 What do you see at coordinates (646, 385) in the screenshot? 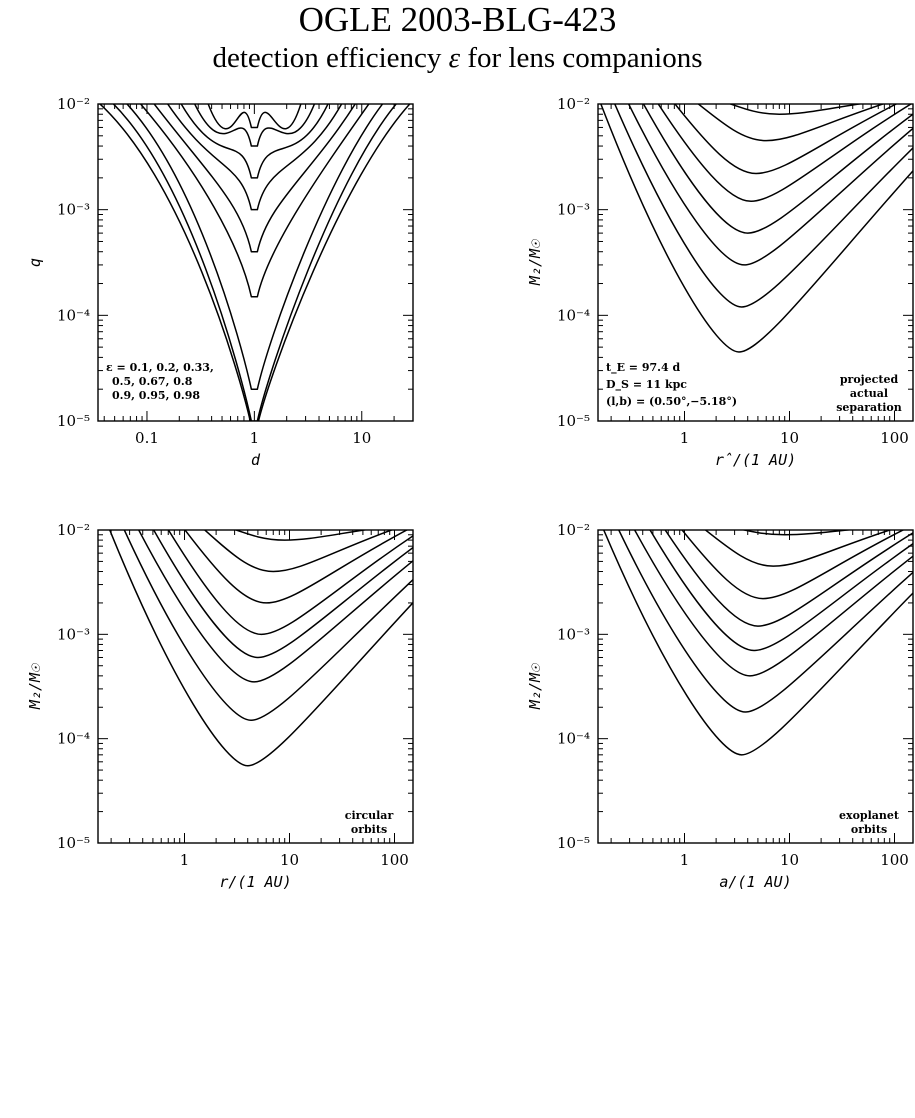
I see `parameter-note: D_S = 11 kpc` at bounding box center [646, 385].